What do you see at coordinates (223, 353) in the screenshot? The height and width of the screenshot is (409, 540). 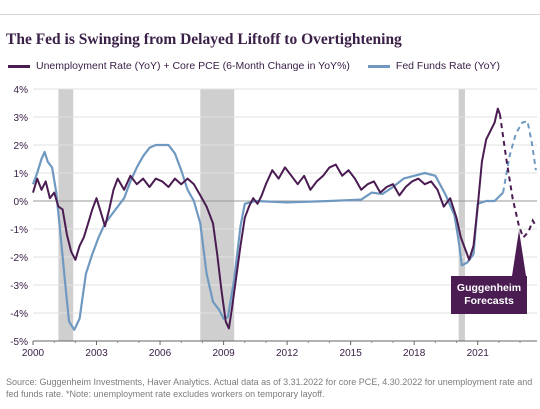 I see `x-tick-label: 2009` at bounding box center [223, 353].